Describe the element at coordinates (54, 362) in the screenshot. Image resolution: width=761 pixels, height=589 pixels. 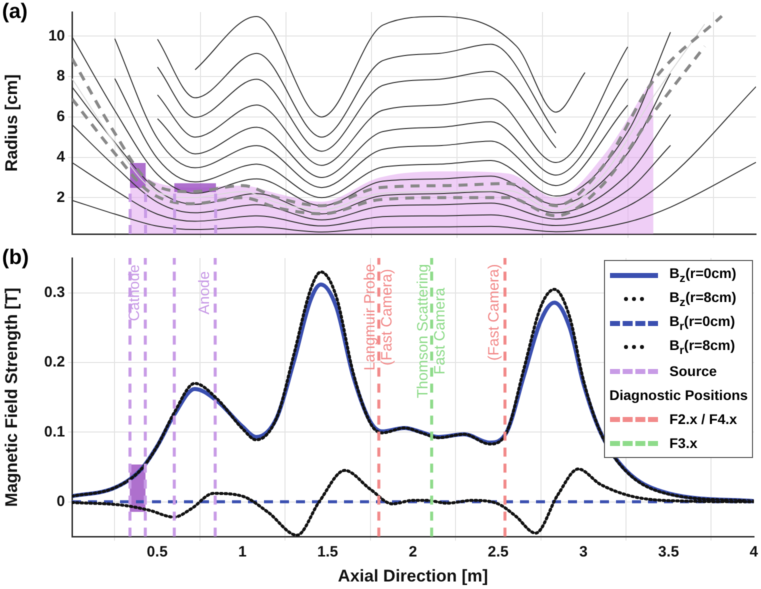
I see `y-tick-label: 0.2` at that location.